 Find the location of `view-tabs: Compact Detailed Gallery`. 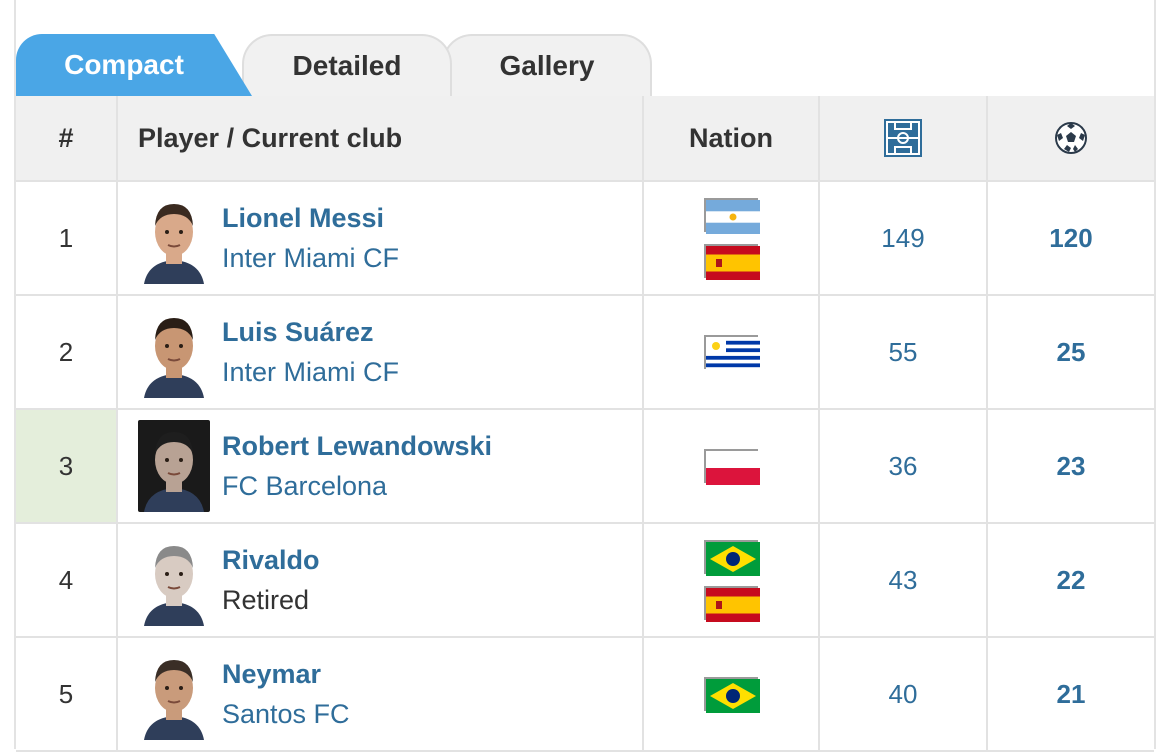

view-tabs: Compact Detailed Gallery is located at coordinates (336, 65).